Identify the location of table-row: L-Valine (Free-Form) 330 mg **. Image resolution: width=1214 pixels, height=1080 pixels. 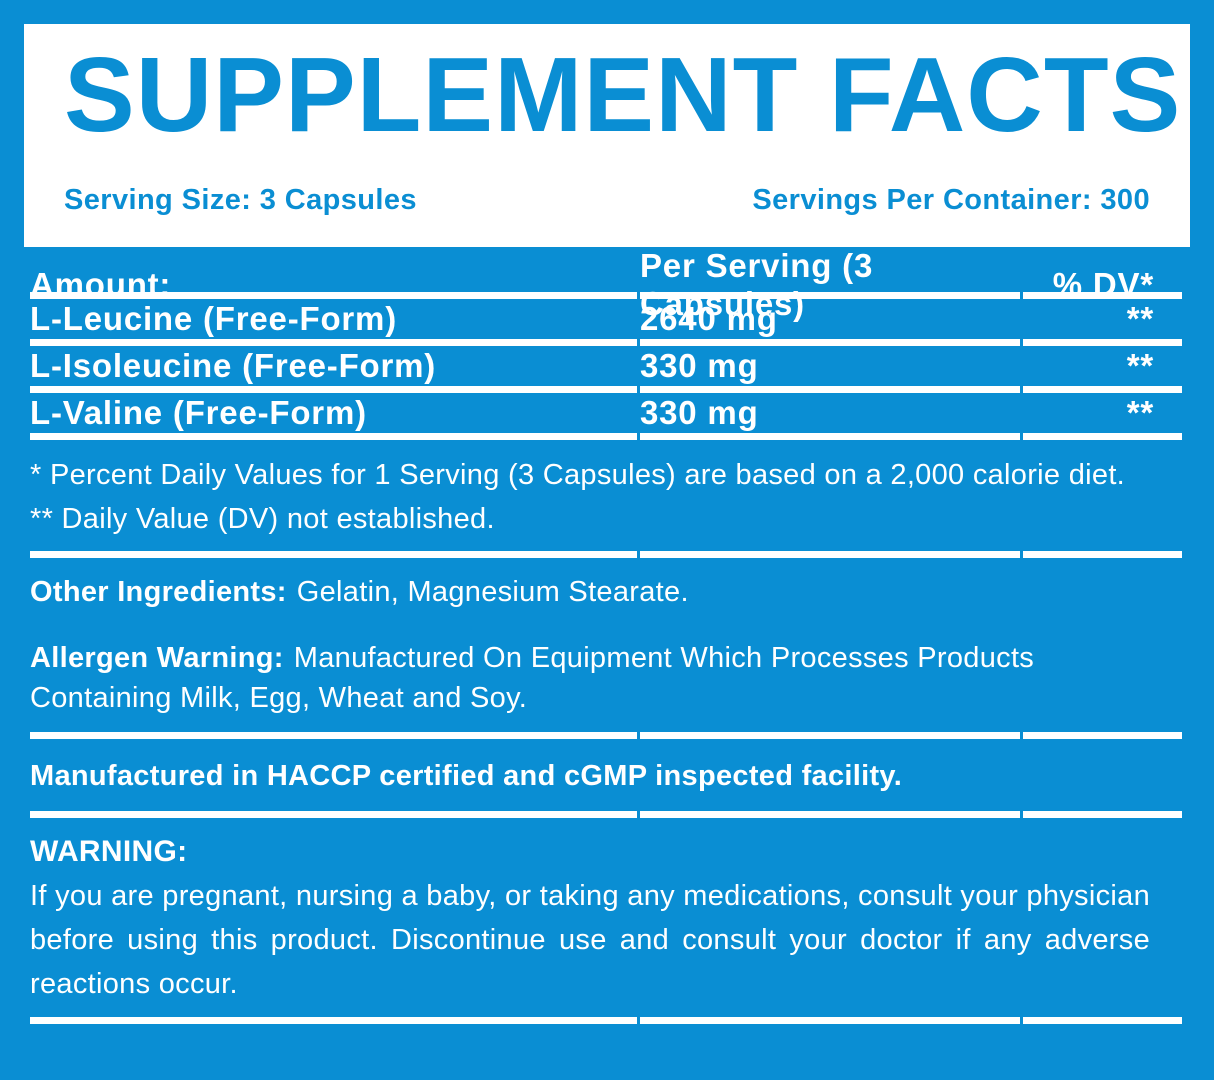
(607, 413).